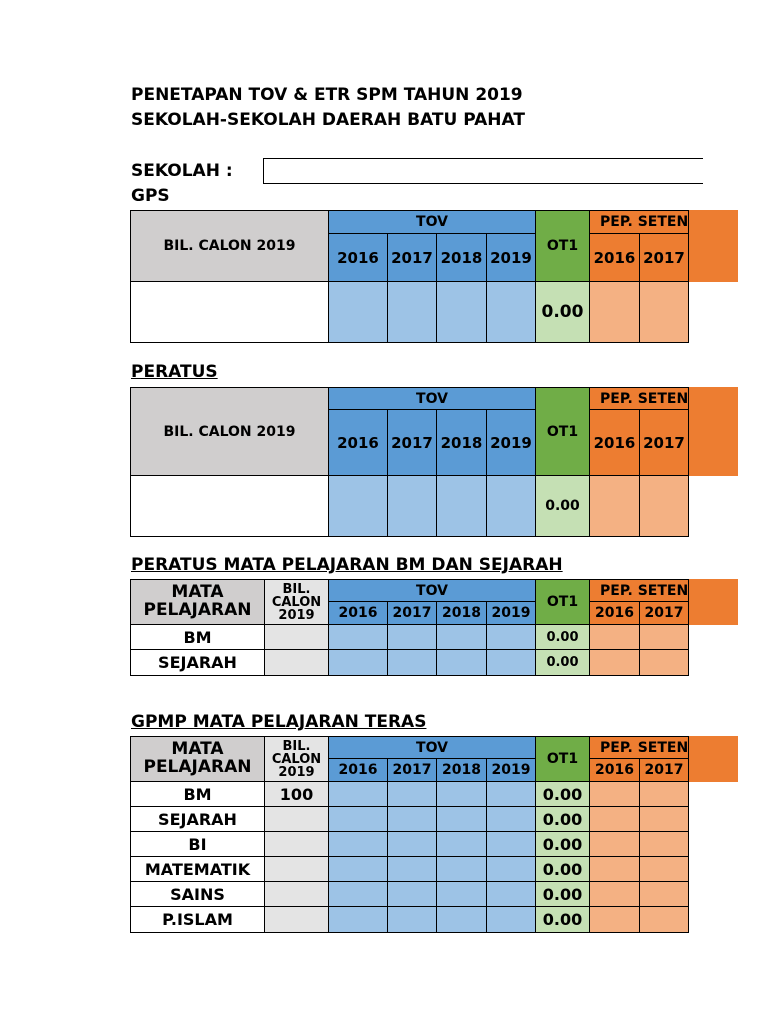  What do you see at coordinates (713, 246) in the screenshot?
I see `pep-overflow-fill` at bounding box center [713, 246].